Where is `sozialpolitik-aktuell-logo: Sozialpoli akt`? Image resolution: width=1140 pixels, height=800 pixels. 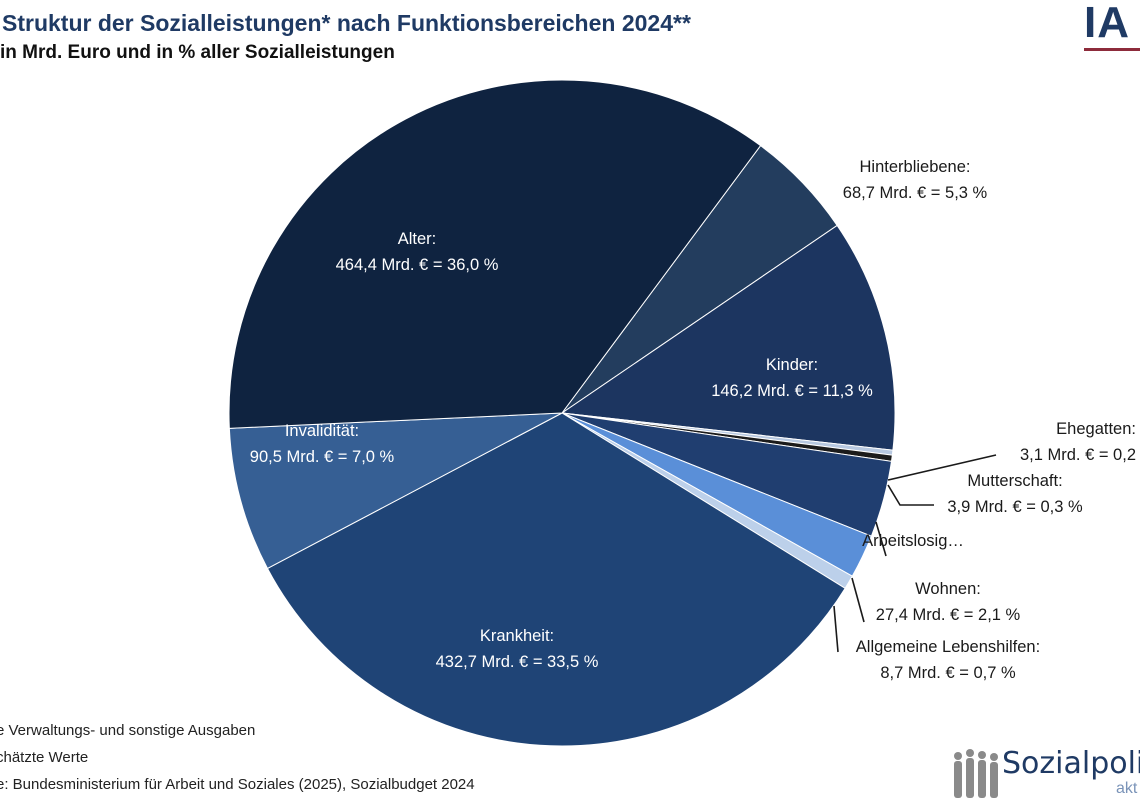 sozialpolitik-aktuell-logo: Sozialpoli akt is located at coordinates (1044, 771).